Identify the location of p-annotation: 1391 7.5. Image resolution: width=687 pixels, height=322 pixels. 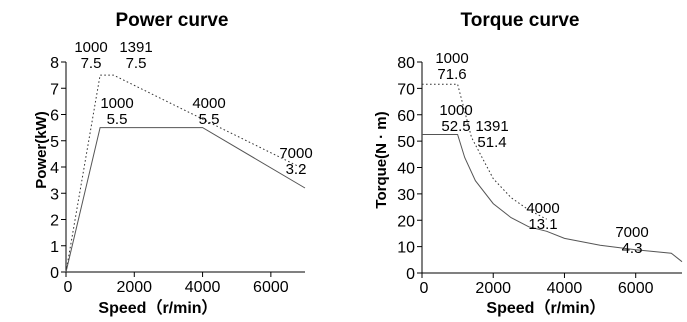
(135, 55).